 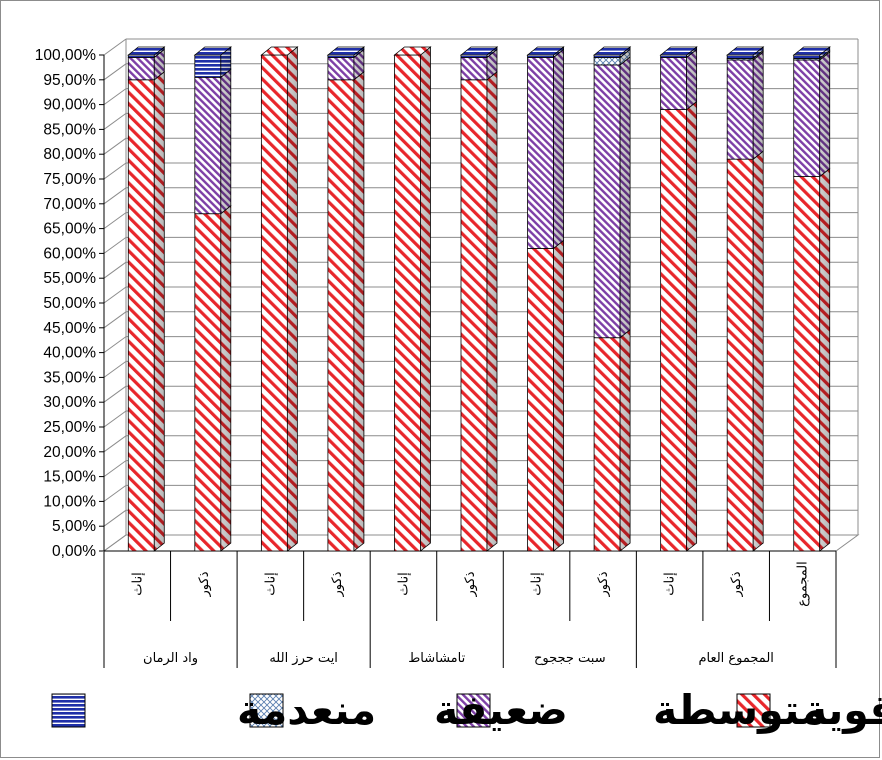 I want to click on y-tick-label: 30,00%, so click(x=69, y=402).